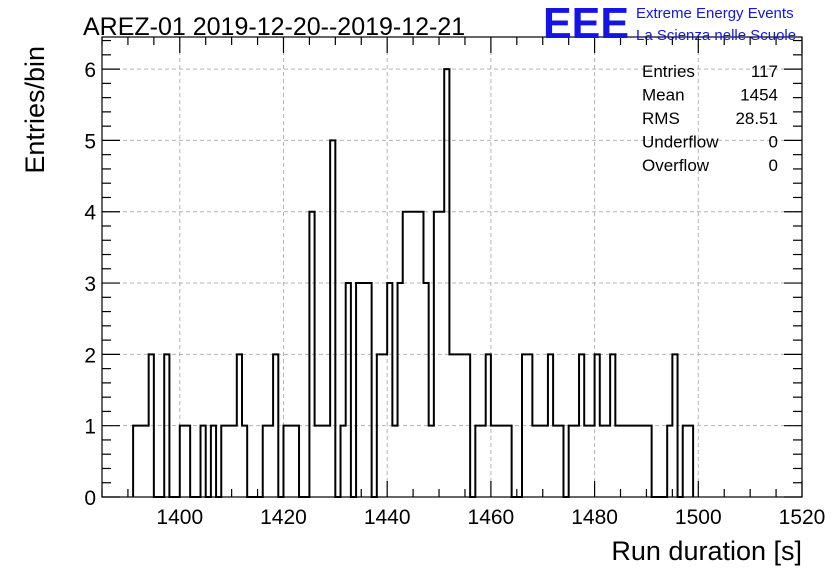 The image size is (836, 577). Describe the element at coordinates (586, 24) in the screenshot. I see `eee-logo-mark: EEE` at that location.